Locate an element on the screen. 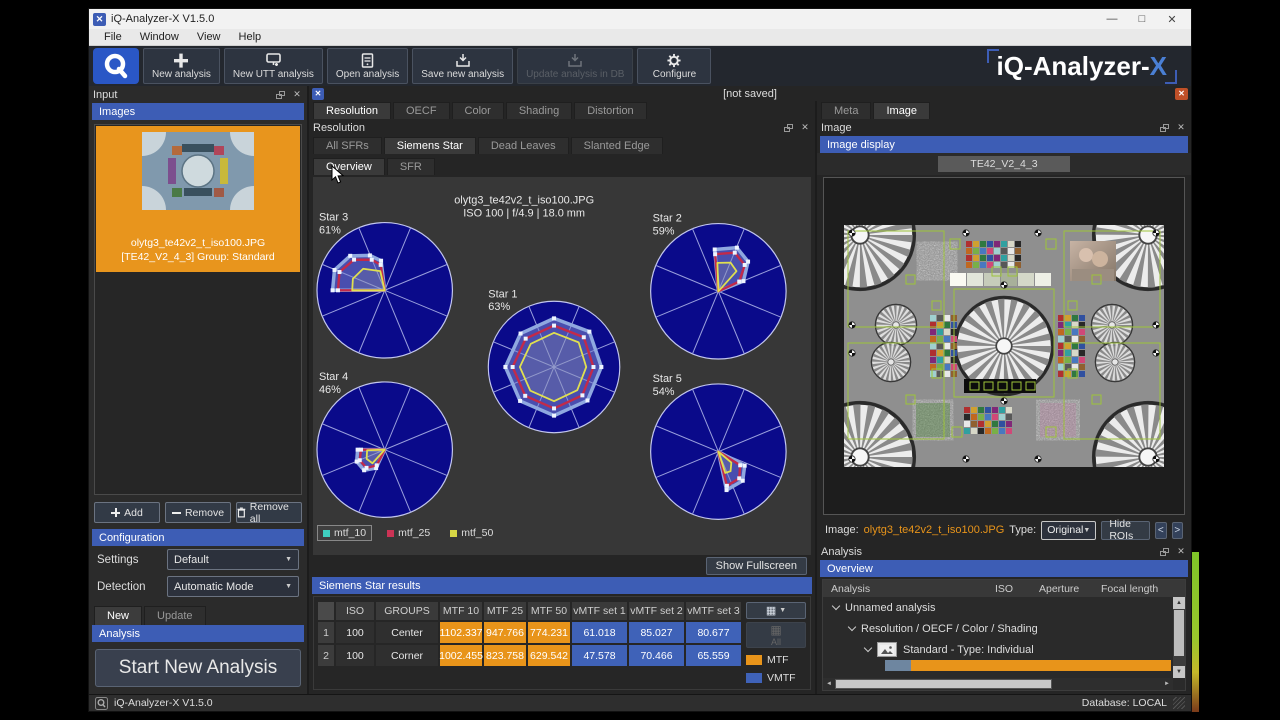  new-utt-analysis-button: New UTT analysis is located at coordinates (273, 66).